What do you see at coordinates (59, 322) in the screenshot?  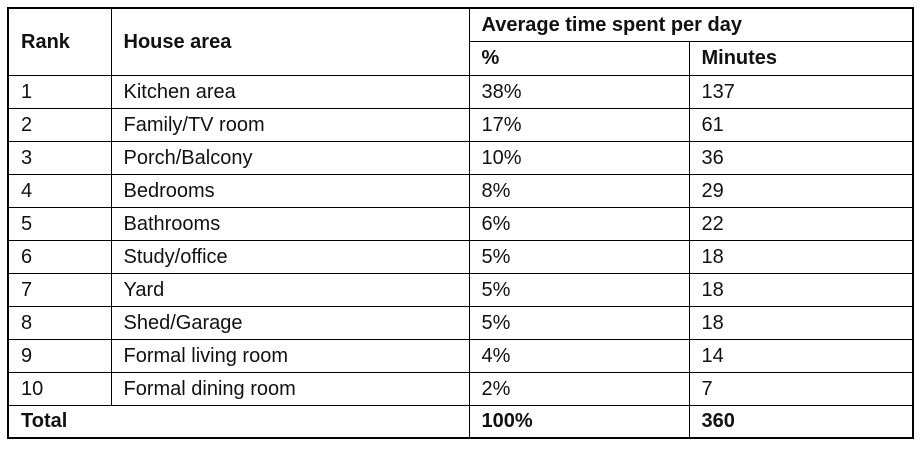 I see `rank-cell: 8` at bounding box center [59, 322].